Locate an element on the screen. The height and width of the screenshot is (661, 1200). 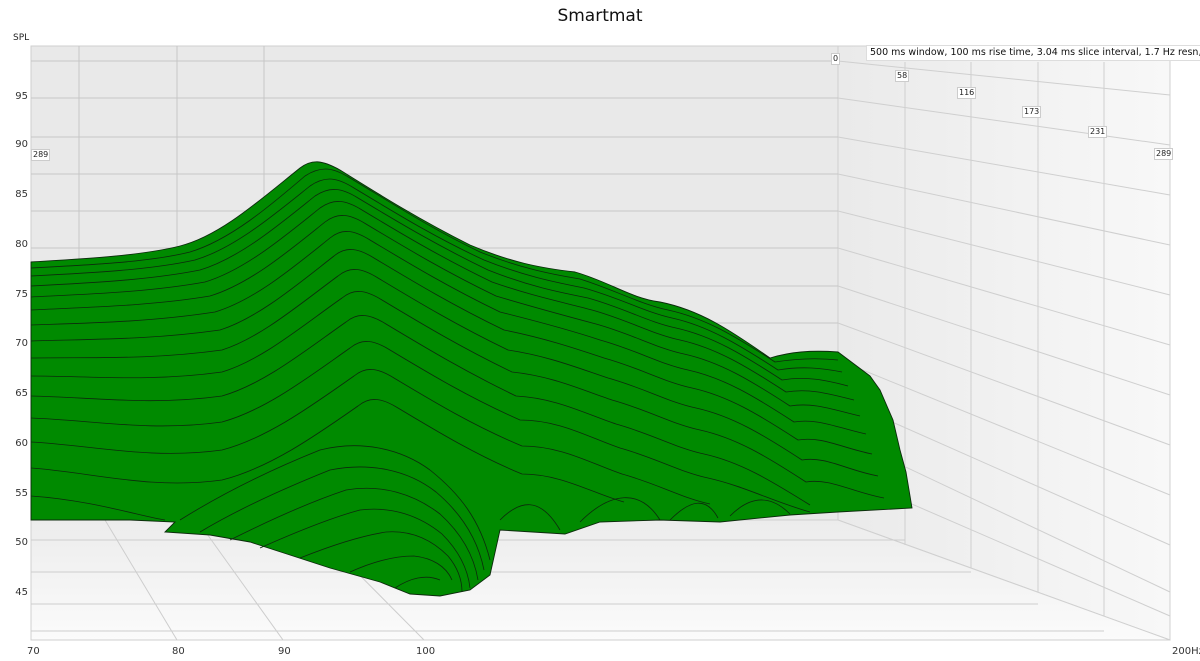
y-tick: 80 is located at coordinates (21, 244).